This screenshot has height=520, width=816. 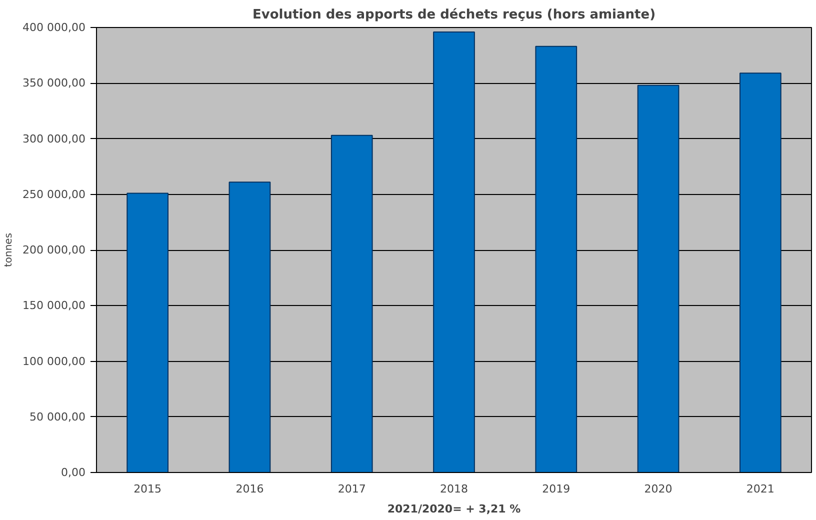 What do you see at coordinates (556, 489) in the screenshot?
I see `x-tick-label: 2019` at bounding box center [556, 489].